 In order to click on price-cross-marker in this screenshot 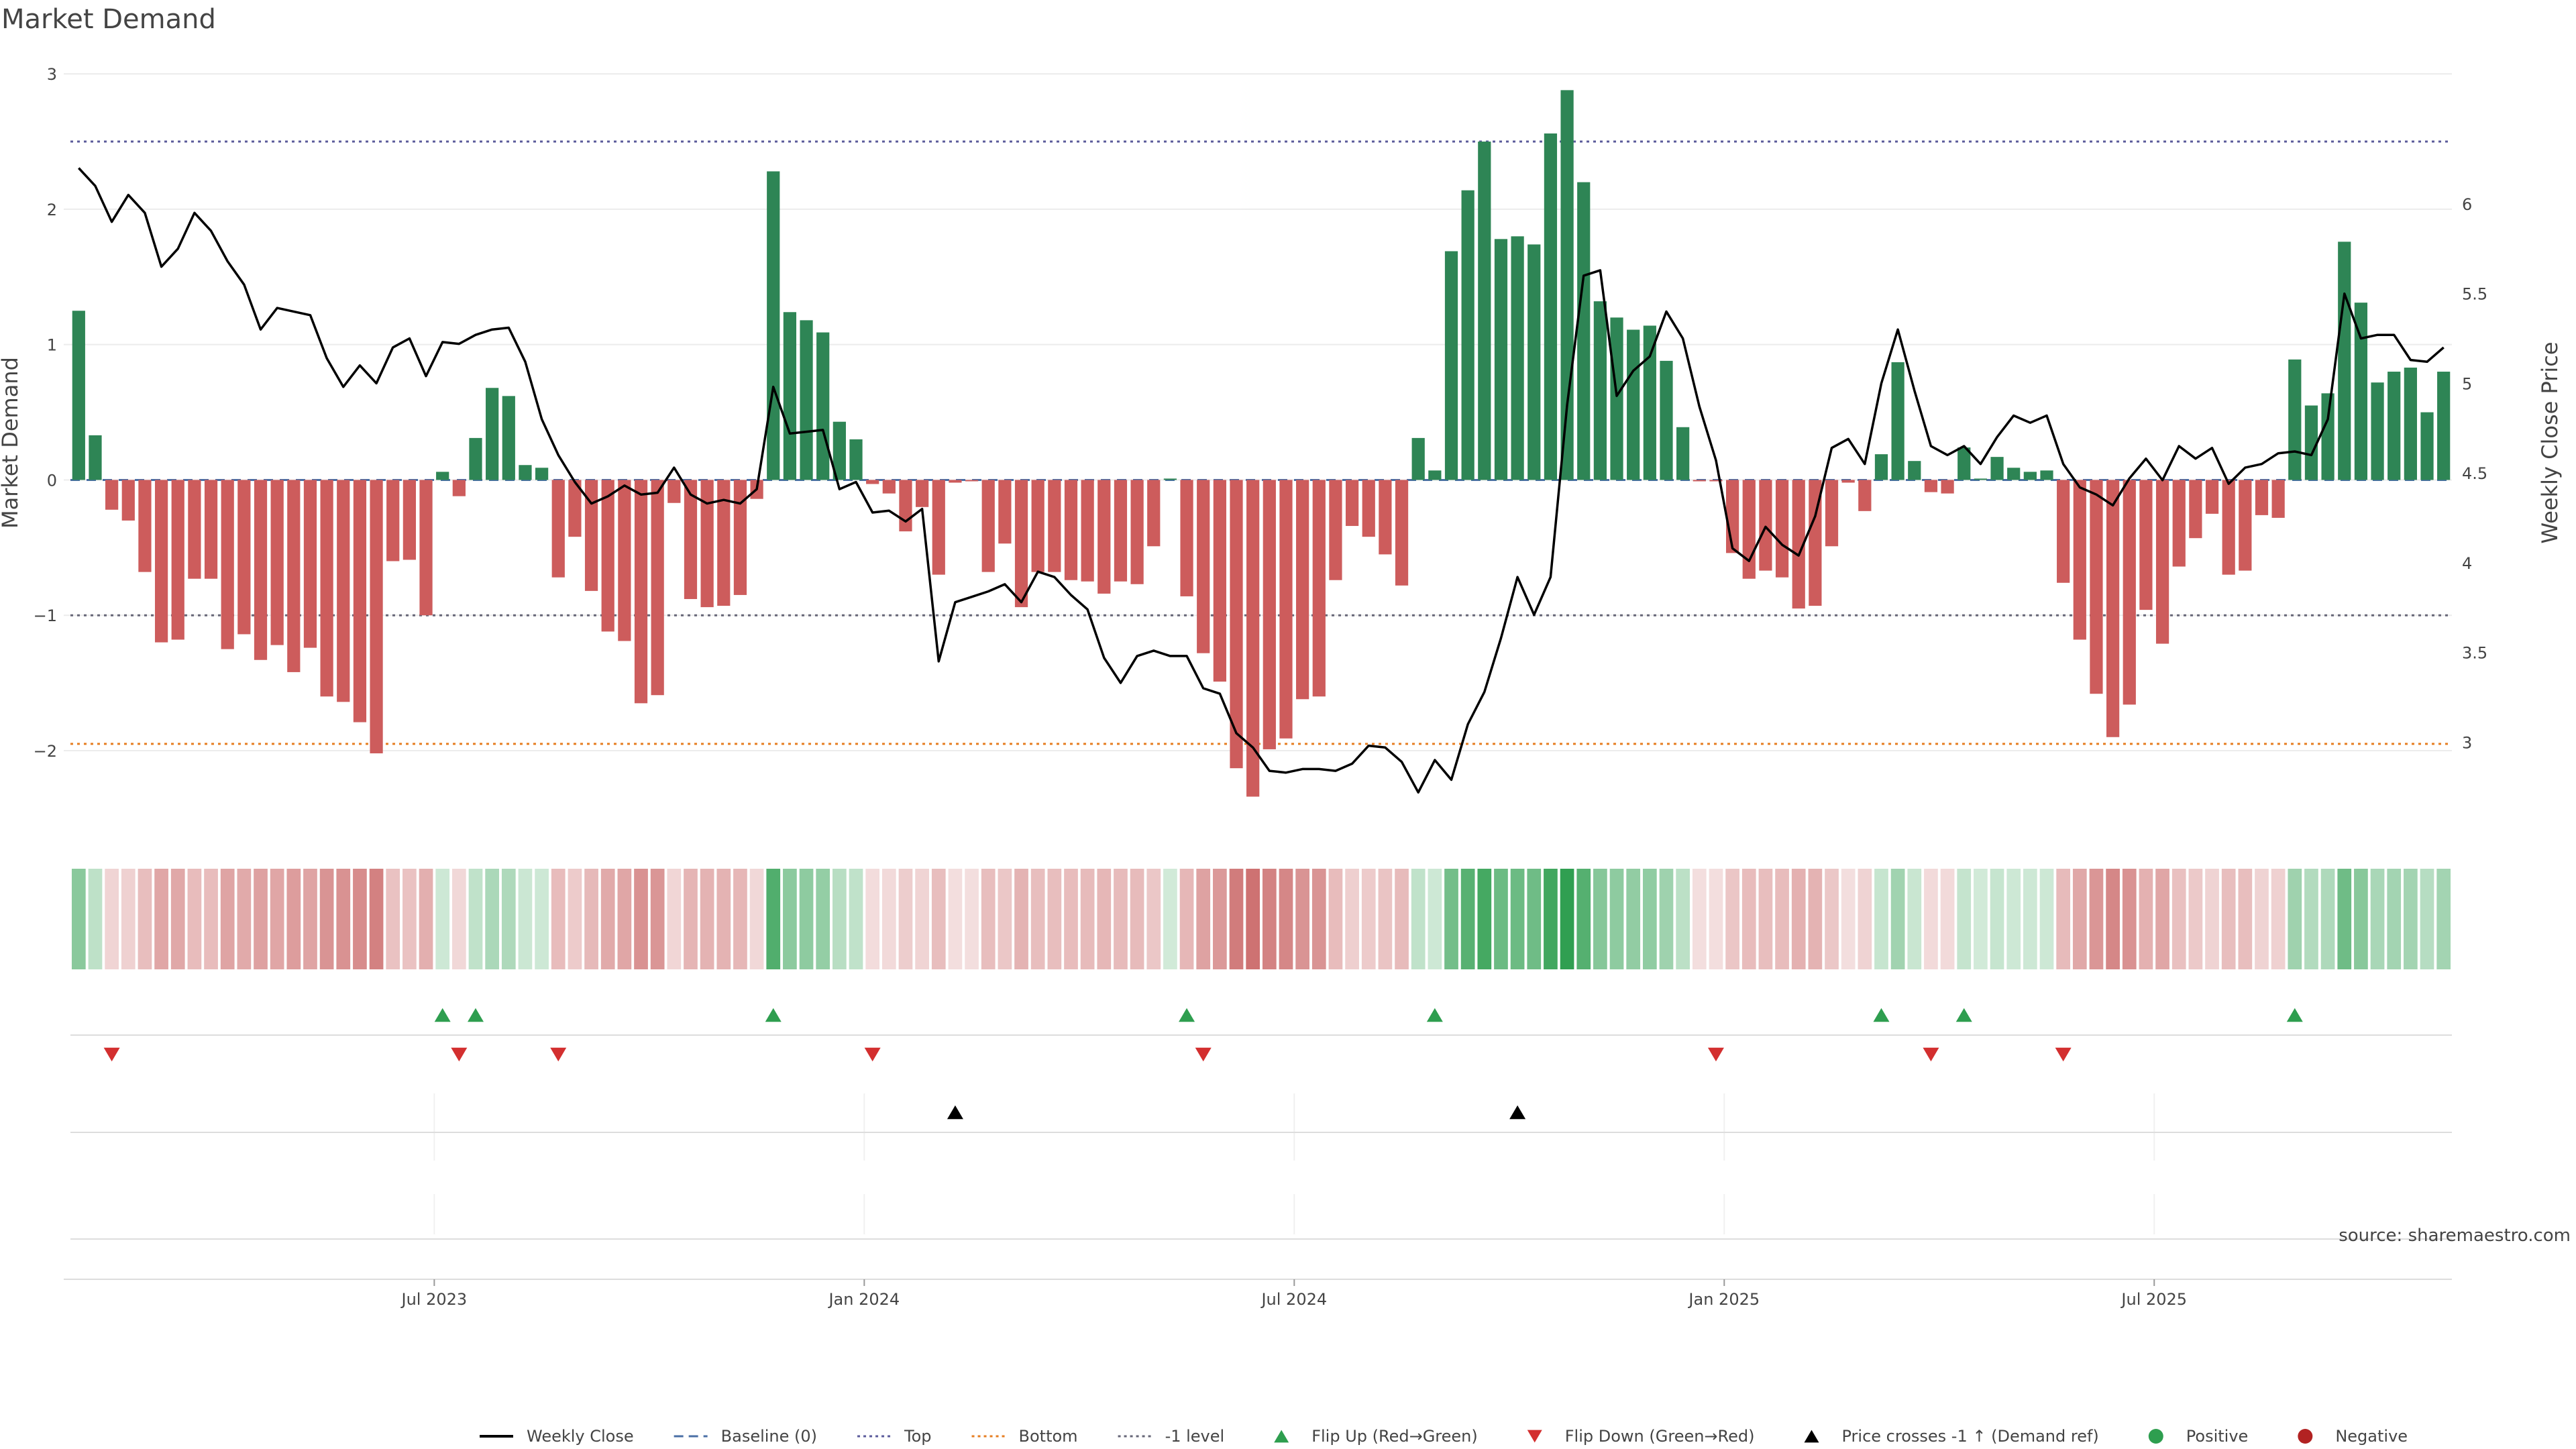, I will do `click(955, 1112)`.